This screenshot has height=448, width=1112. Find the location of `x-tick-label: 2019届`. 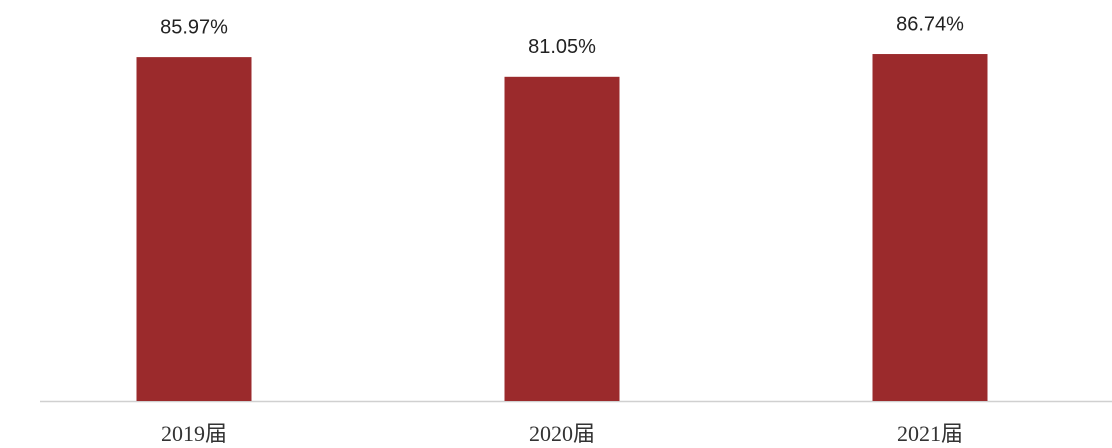

x-tick-label: 2019届 is located at coordinates (194, 433).